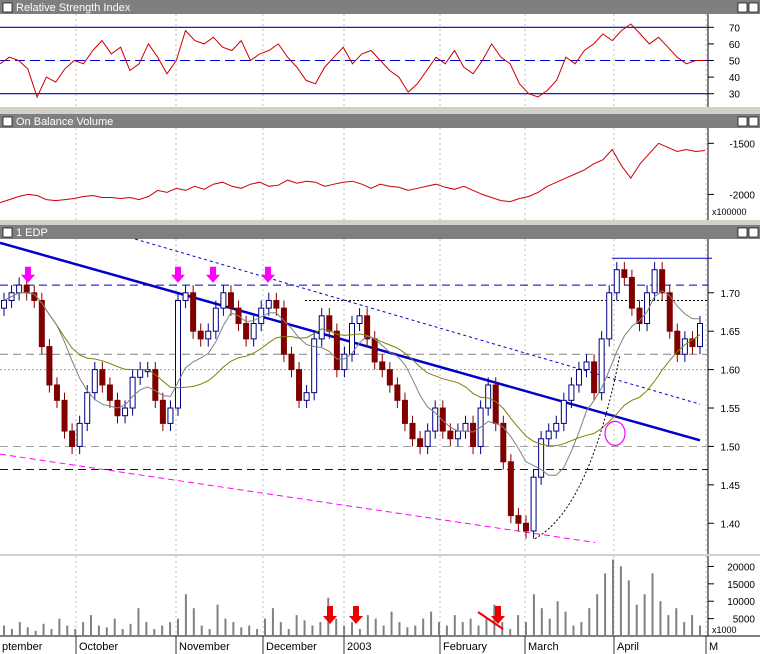 This screenshot has width=760, height=654. What do you see at coordinates (377, 174) in the screenshot?
I see `obv-plot: -2000 -1500` at bounding box center [377, 174].